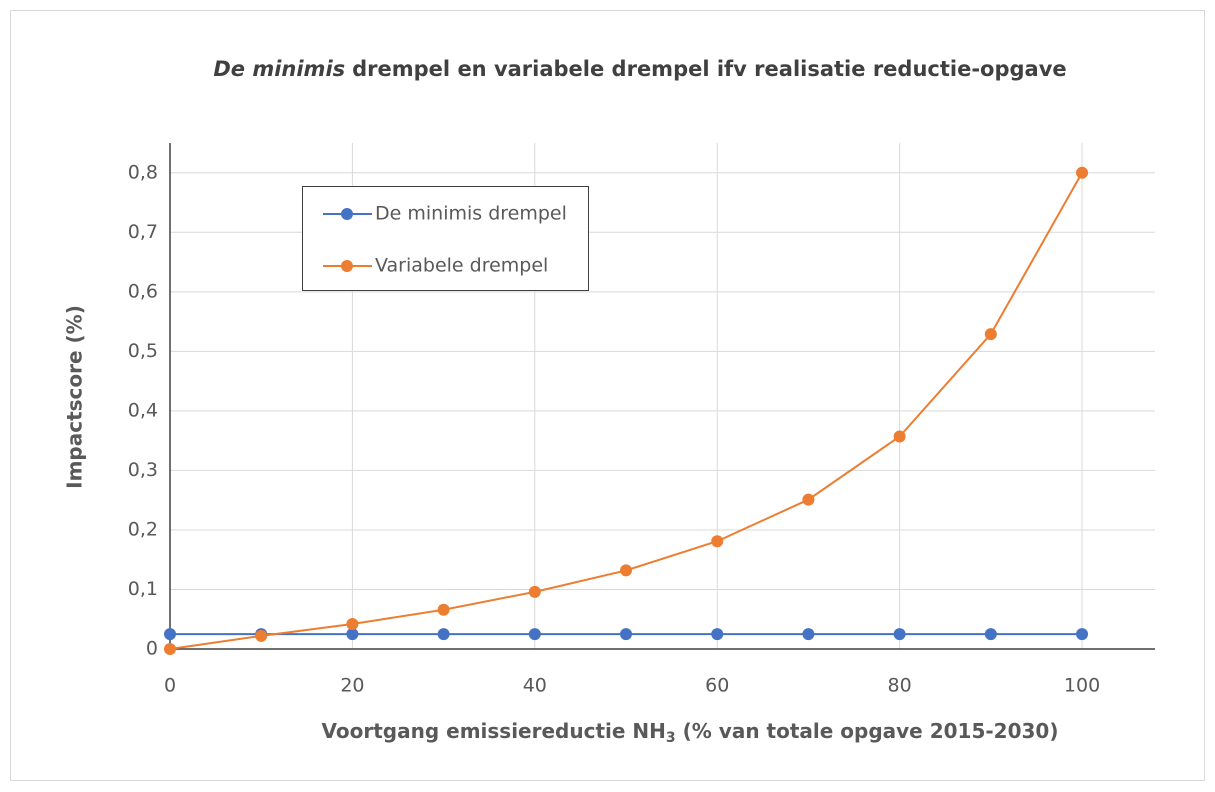 This screenshot has width=1215, height=792. What do you see at coordinates (143, 589) in the screenshot?
I see `y-tick-label: 0,1` at bounding box center [143, 589].